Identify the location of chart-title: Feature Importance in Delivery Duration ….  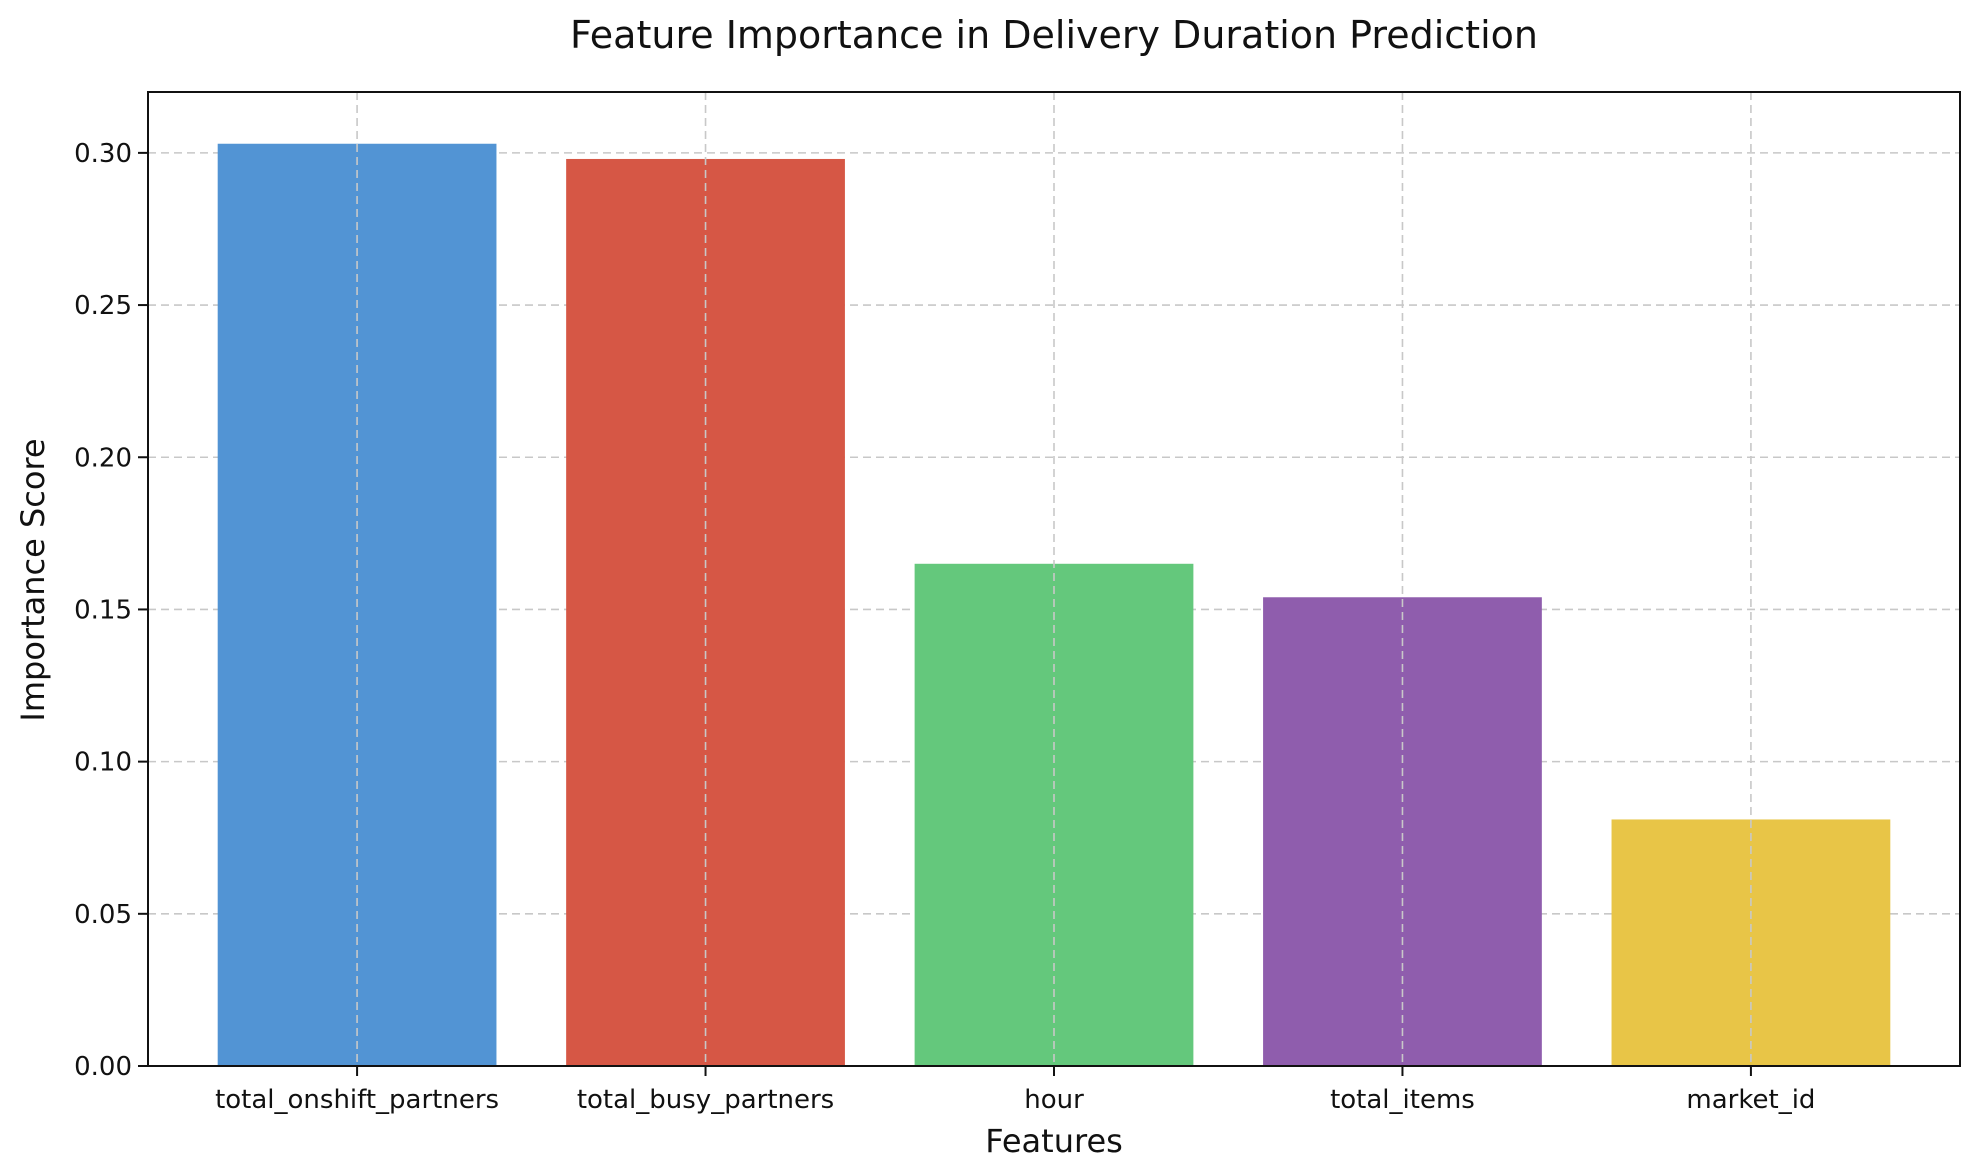
(1054, 35).